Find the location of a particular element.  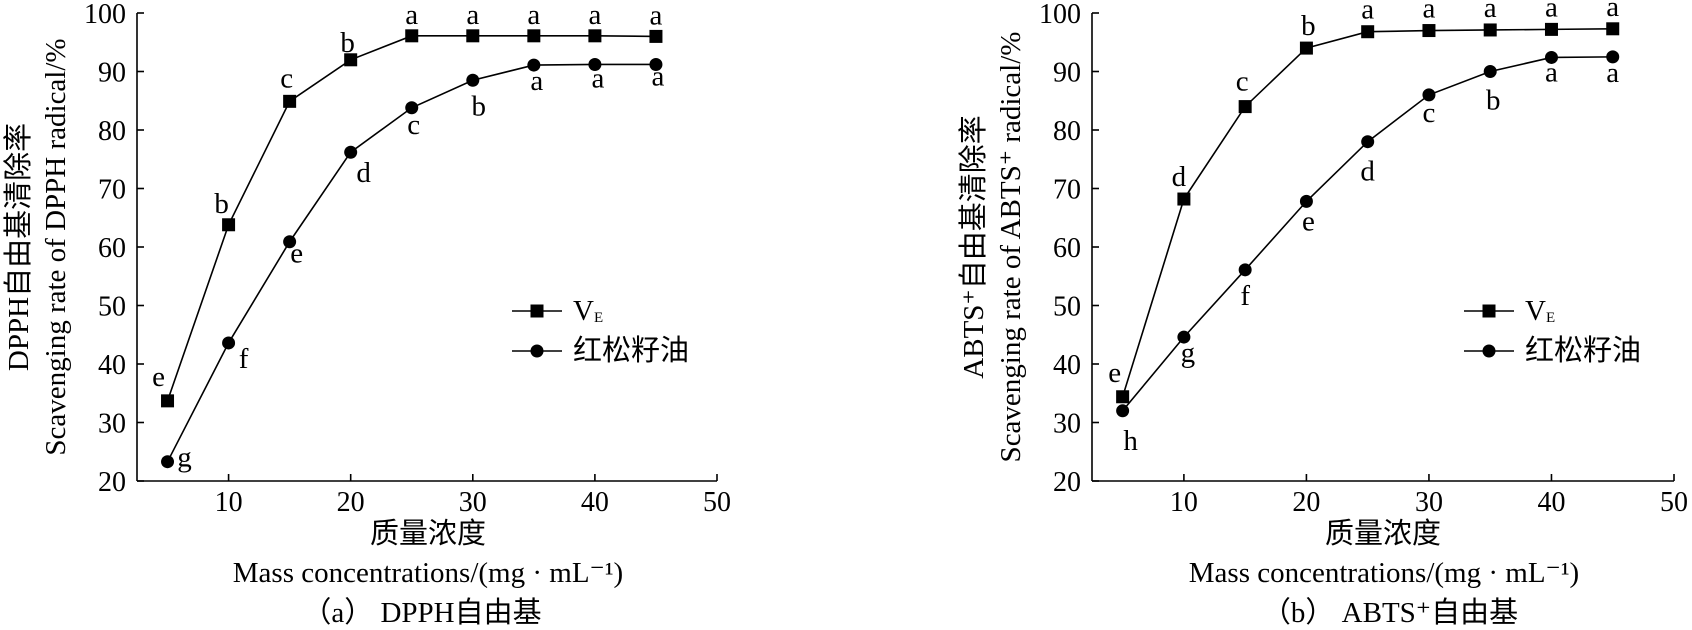

y-tick-label: 20 is located at coordinates (1067, 482).